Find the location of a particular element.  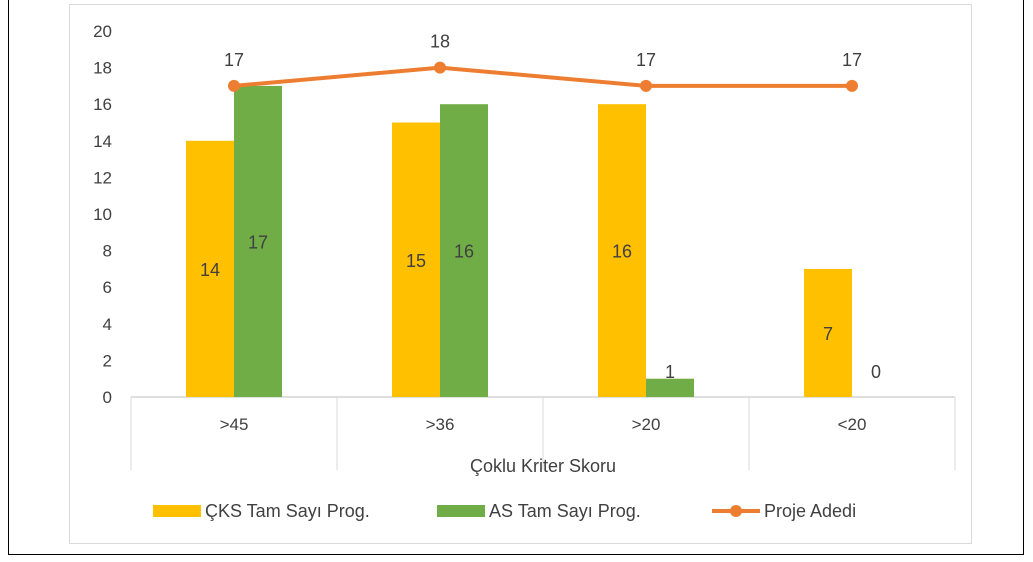

x-tick-label: >45 is located at coordinates (234, 424).